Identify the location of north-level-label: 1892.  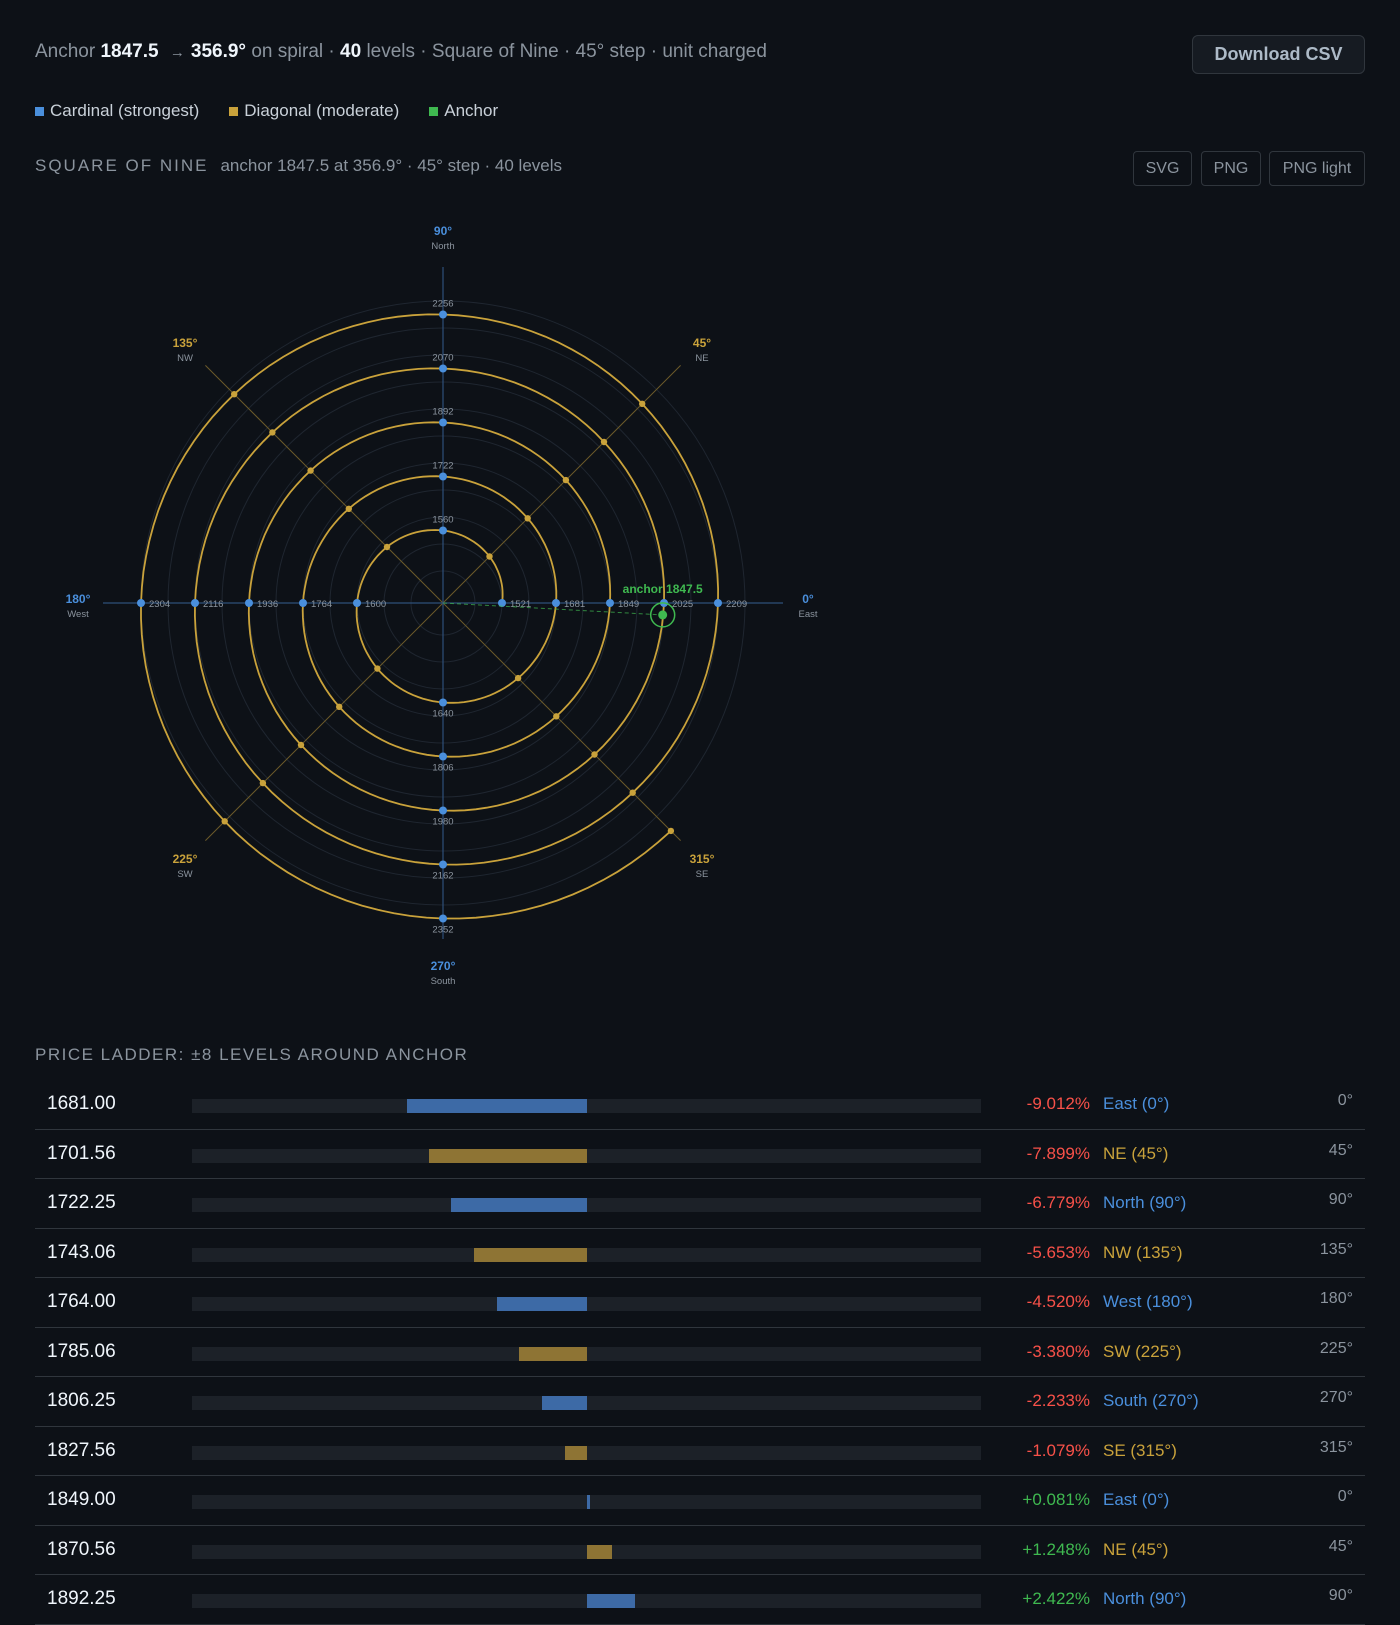
(442, 412).